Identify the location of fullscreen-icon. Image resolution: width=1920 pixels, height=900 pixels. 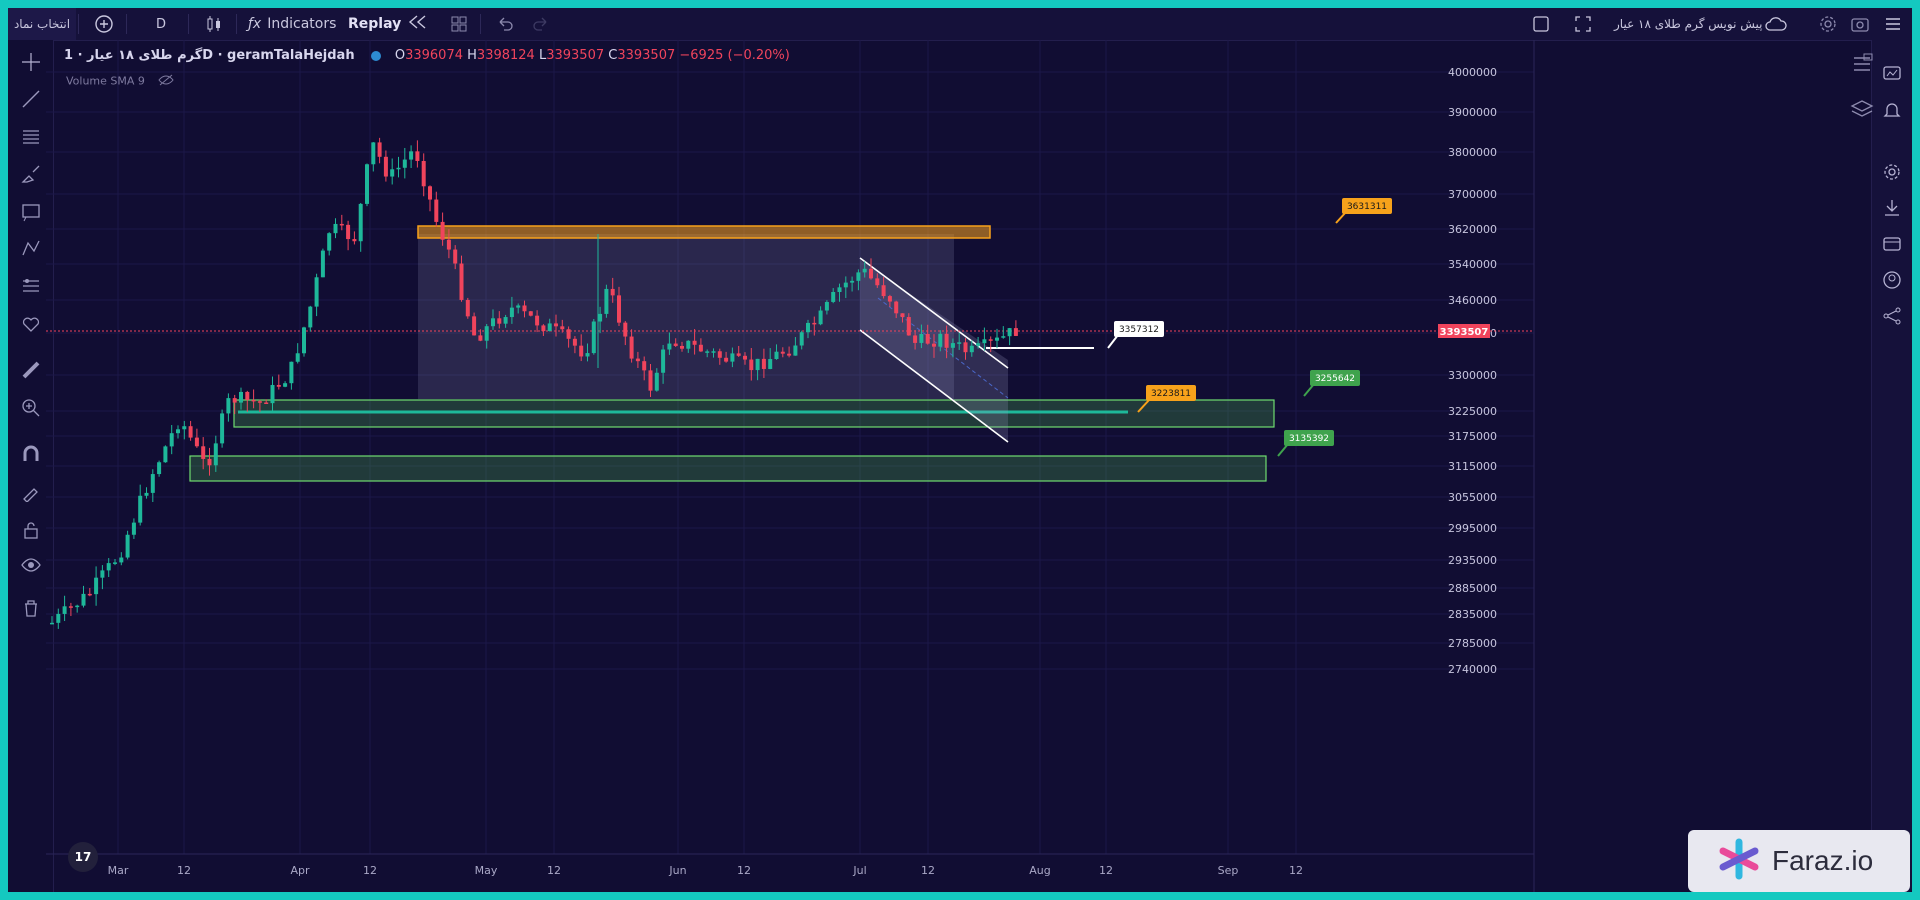
(1583, 24).